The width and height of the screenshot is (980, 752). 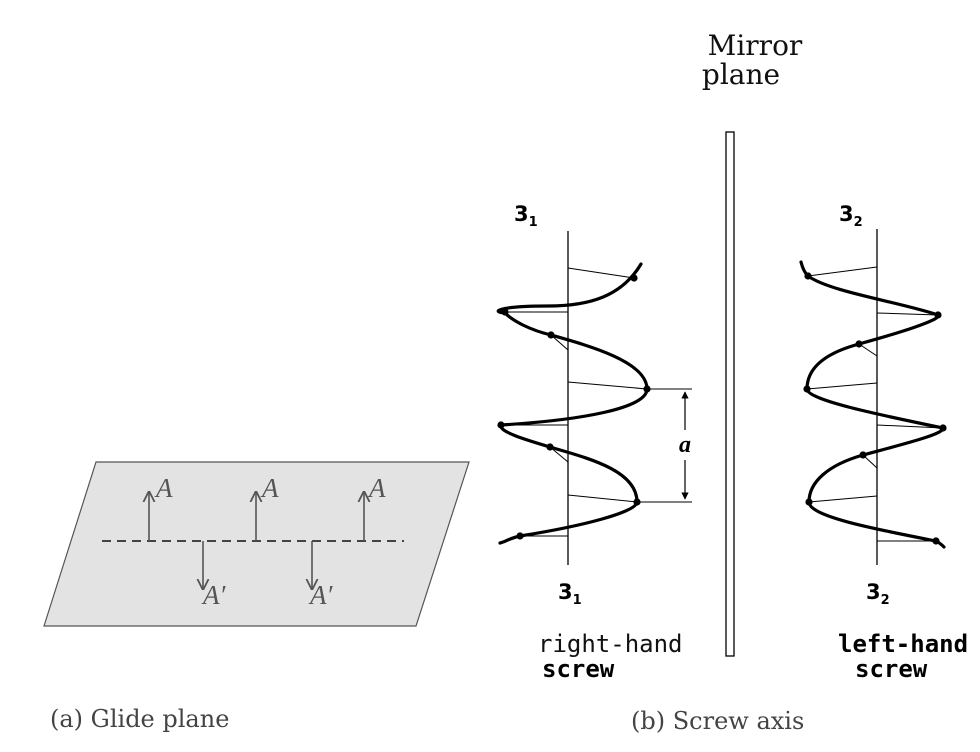 I want to click on mirror-plane-title-line2: plane, so click(x=741, y=74).